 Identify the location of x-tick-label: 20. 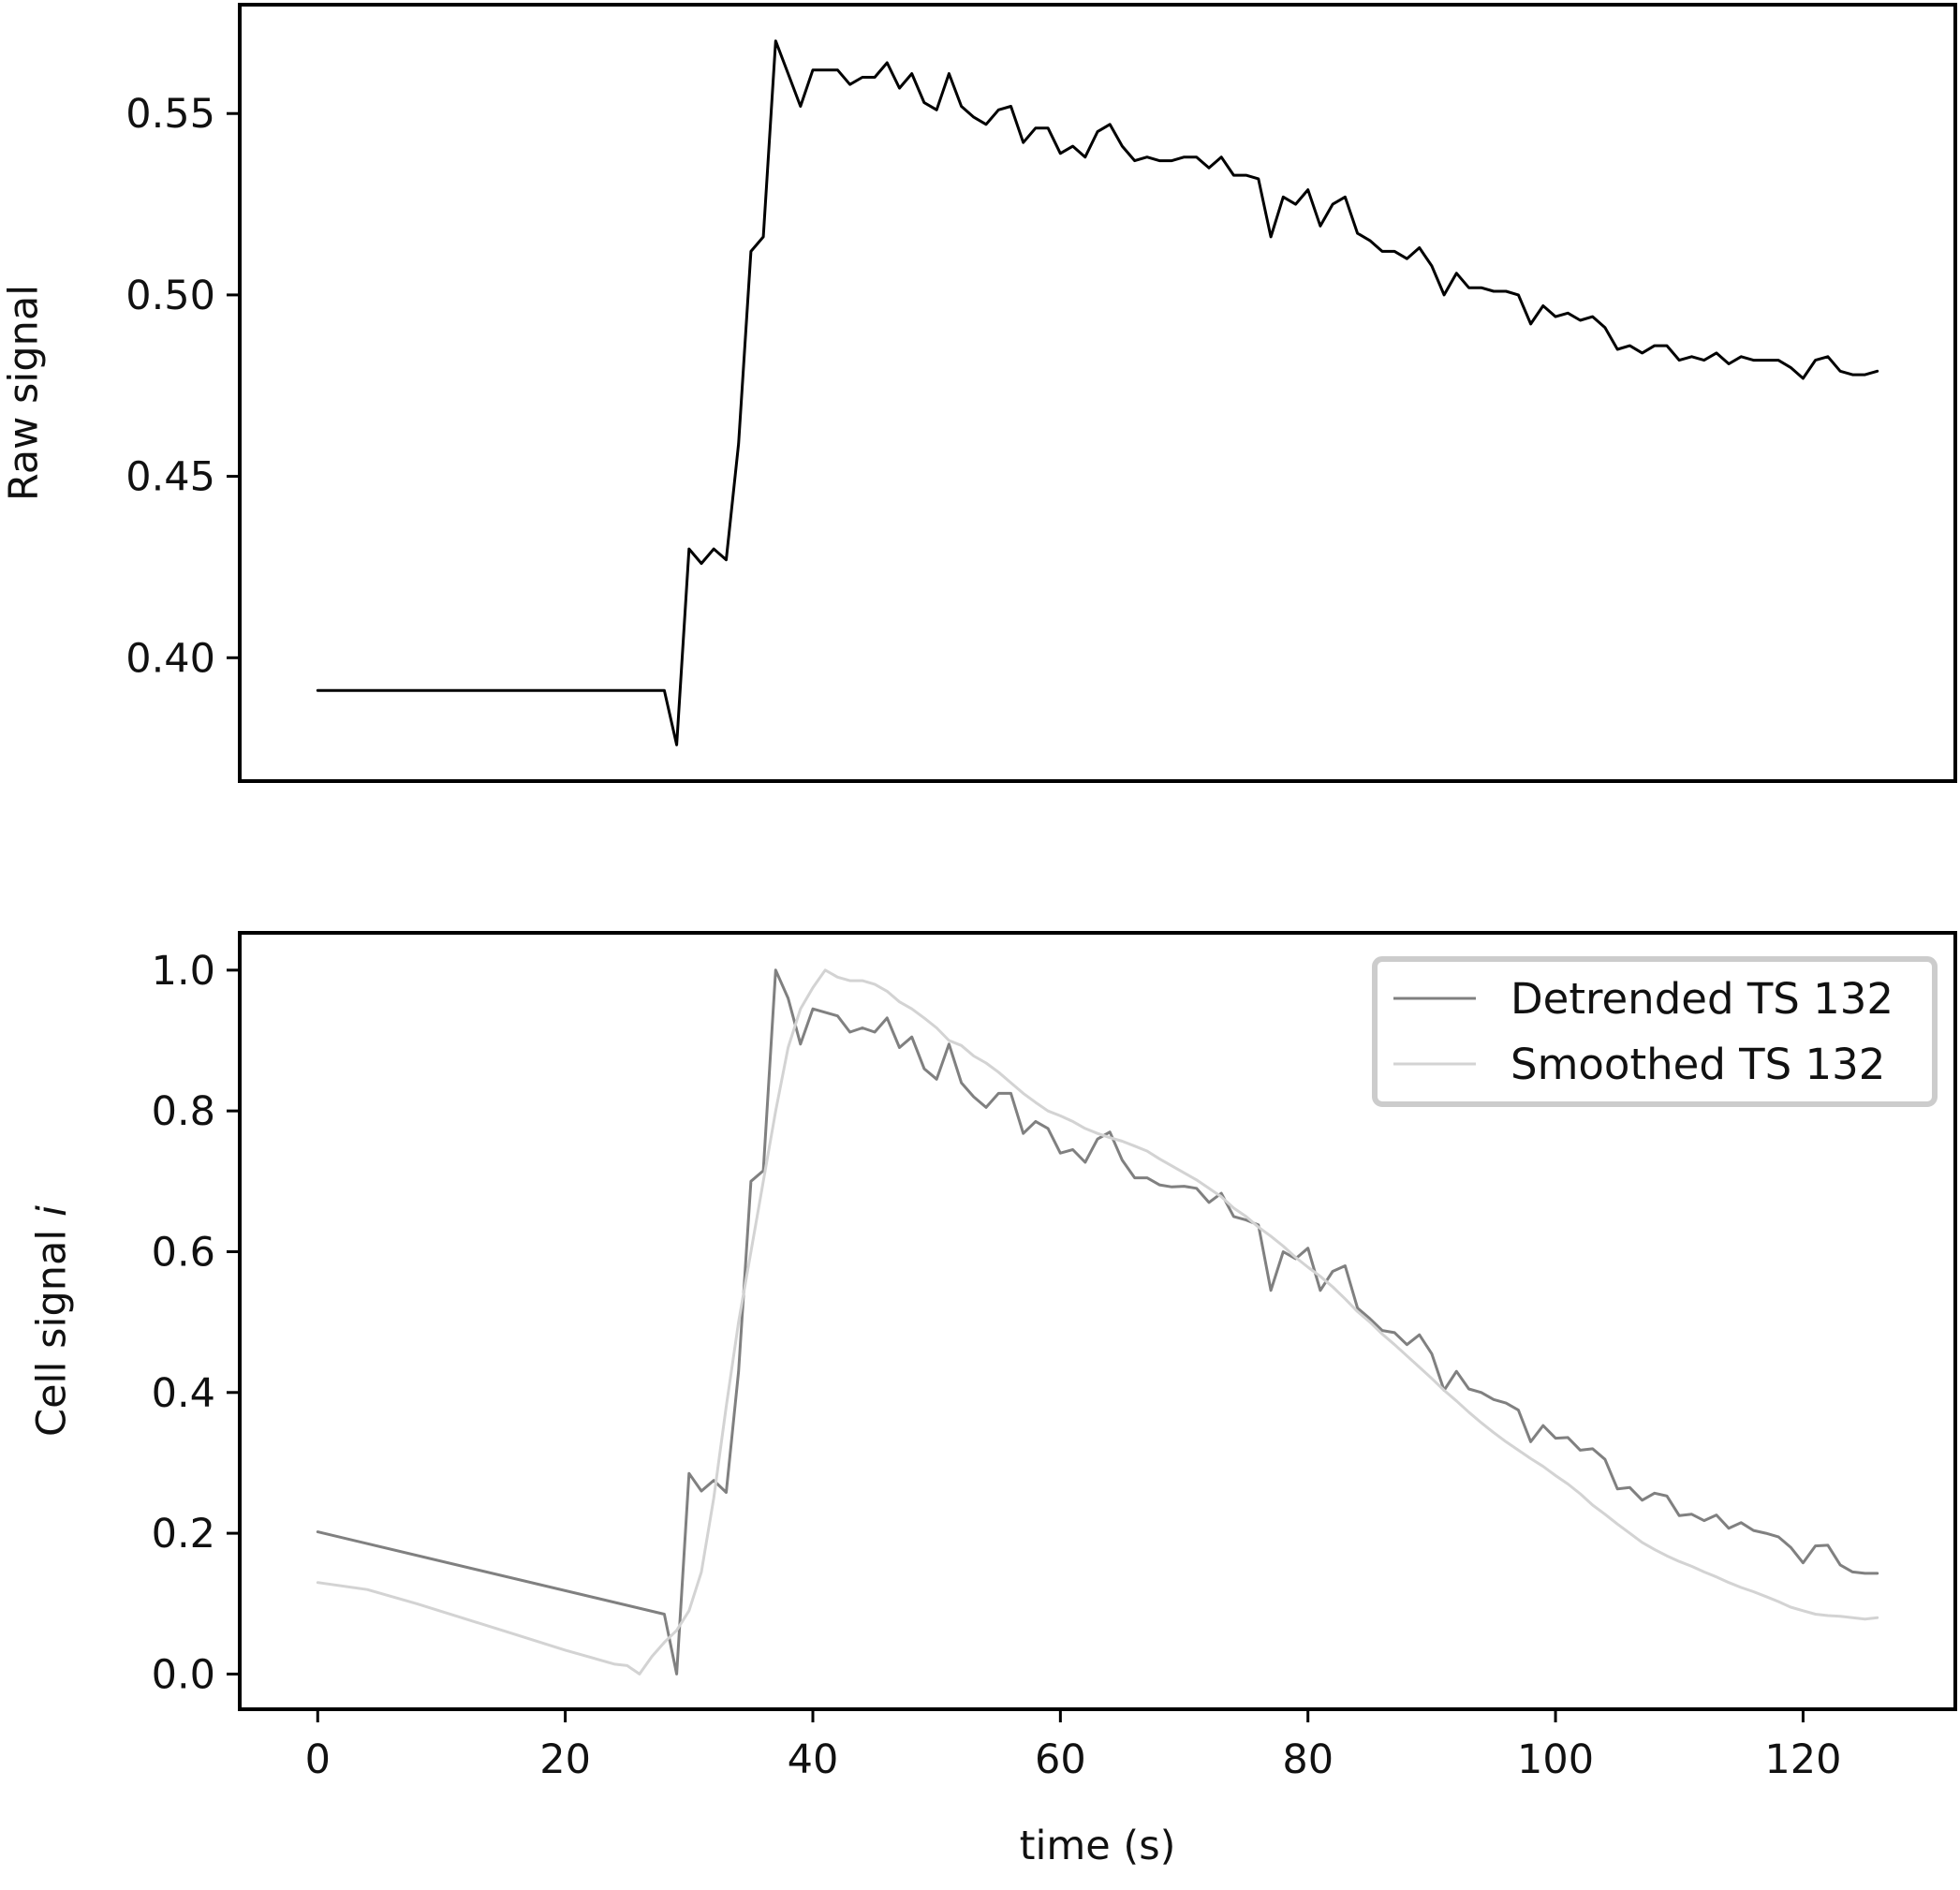
(565, 1759).